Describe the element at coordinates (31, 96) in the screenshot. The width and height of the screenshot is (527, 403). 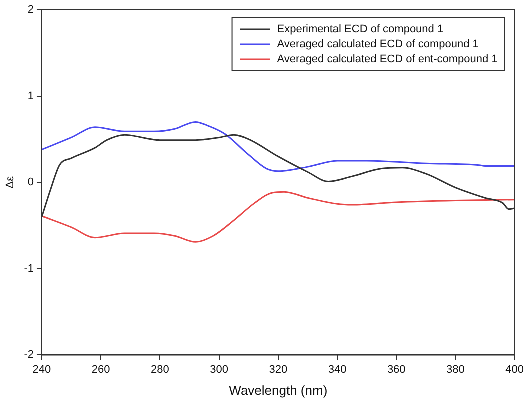
I see `y-tick-label: 1` at that location.